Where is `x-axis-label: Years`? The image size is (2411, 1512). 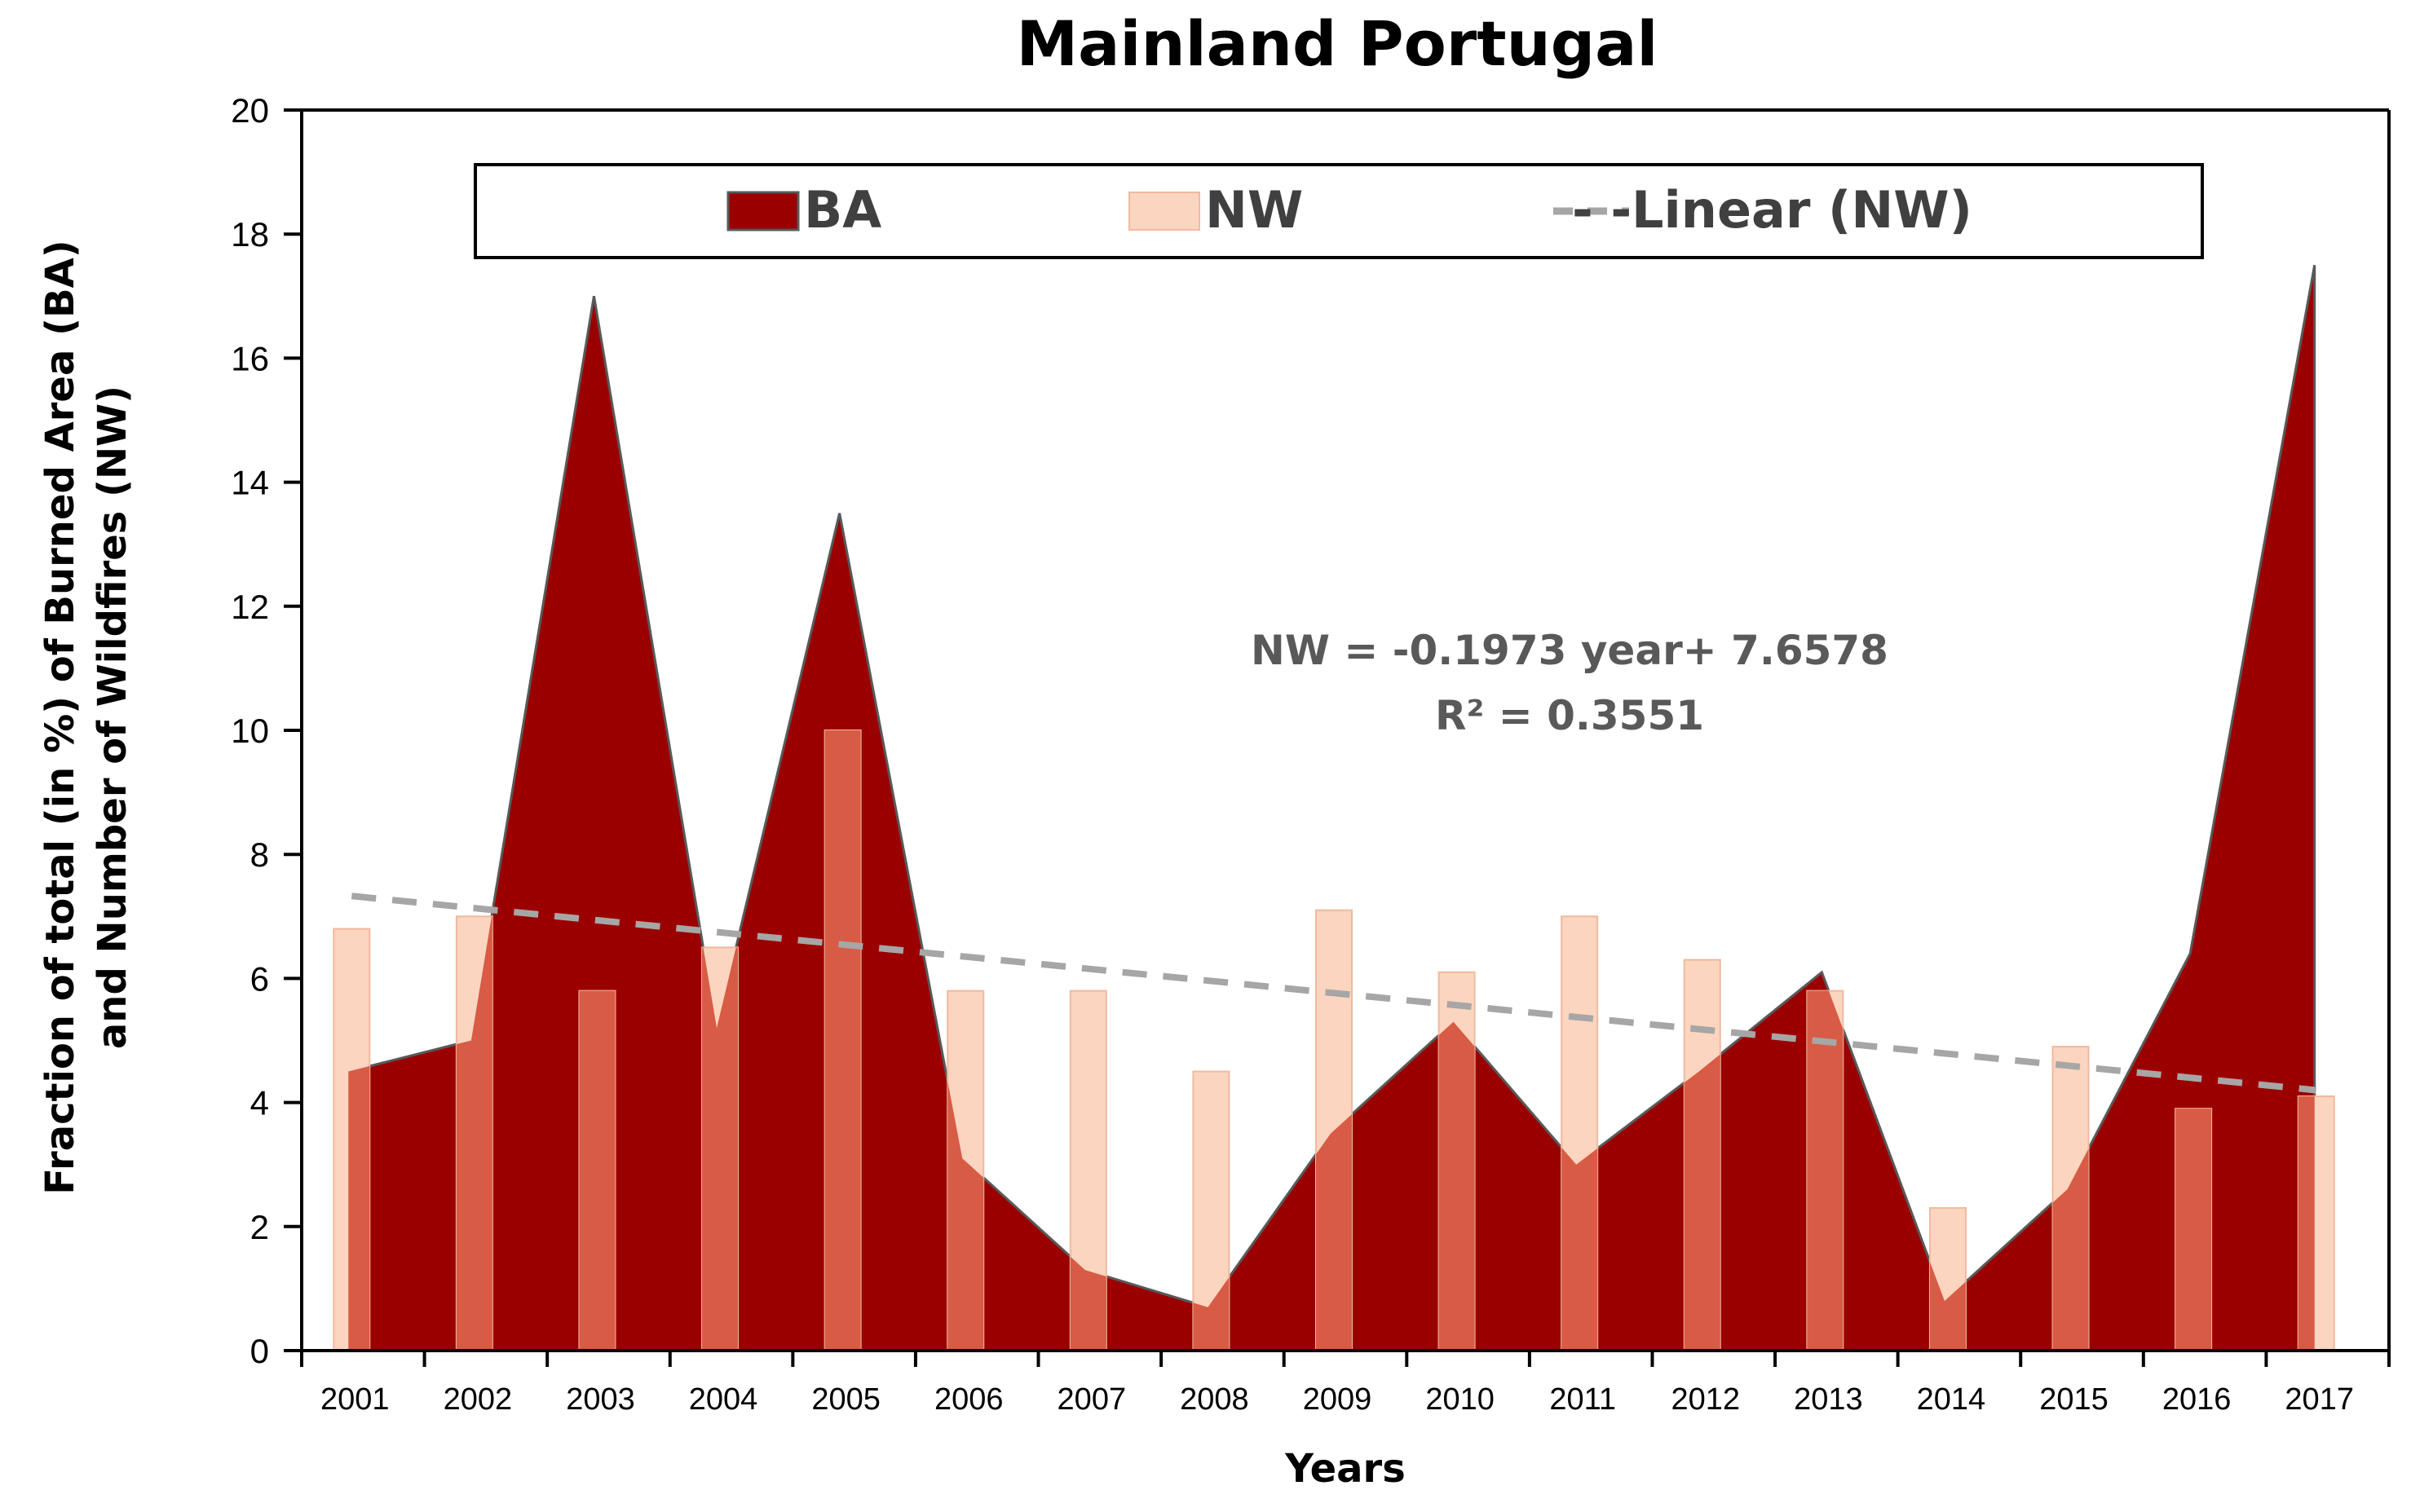
x-axis-label: Years is located at coordinates (1345, 1469).